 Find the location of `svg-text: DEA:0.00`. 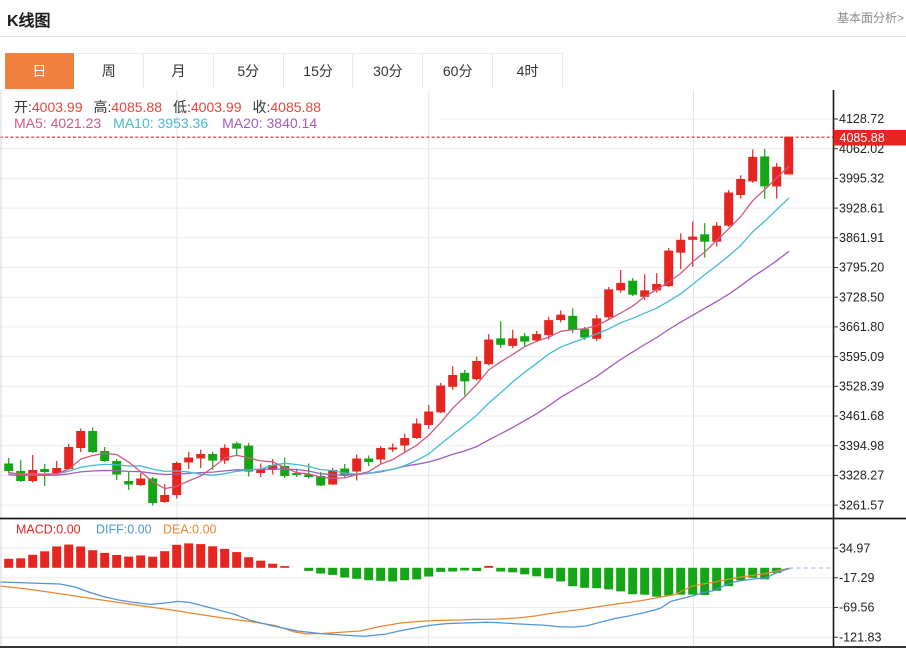

svg-text: DEA:0.00 is located at coordinates (190, 530).